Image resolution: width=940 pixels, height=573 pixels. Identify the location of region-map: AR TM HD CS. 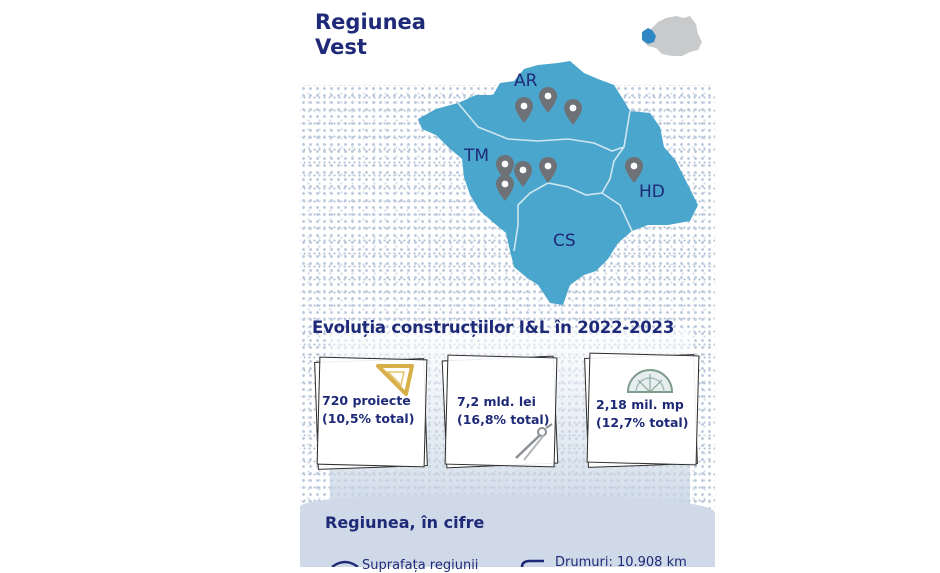
(558, 183).